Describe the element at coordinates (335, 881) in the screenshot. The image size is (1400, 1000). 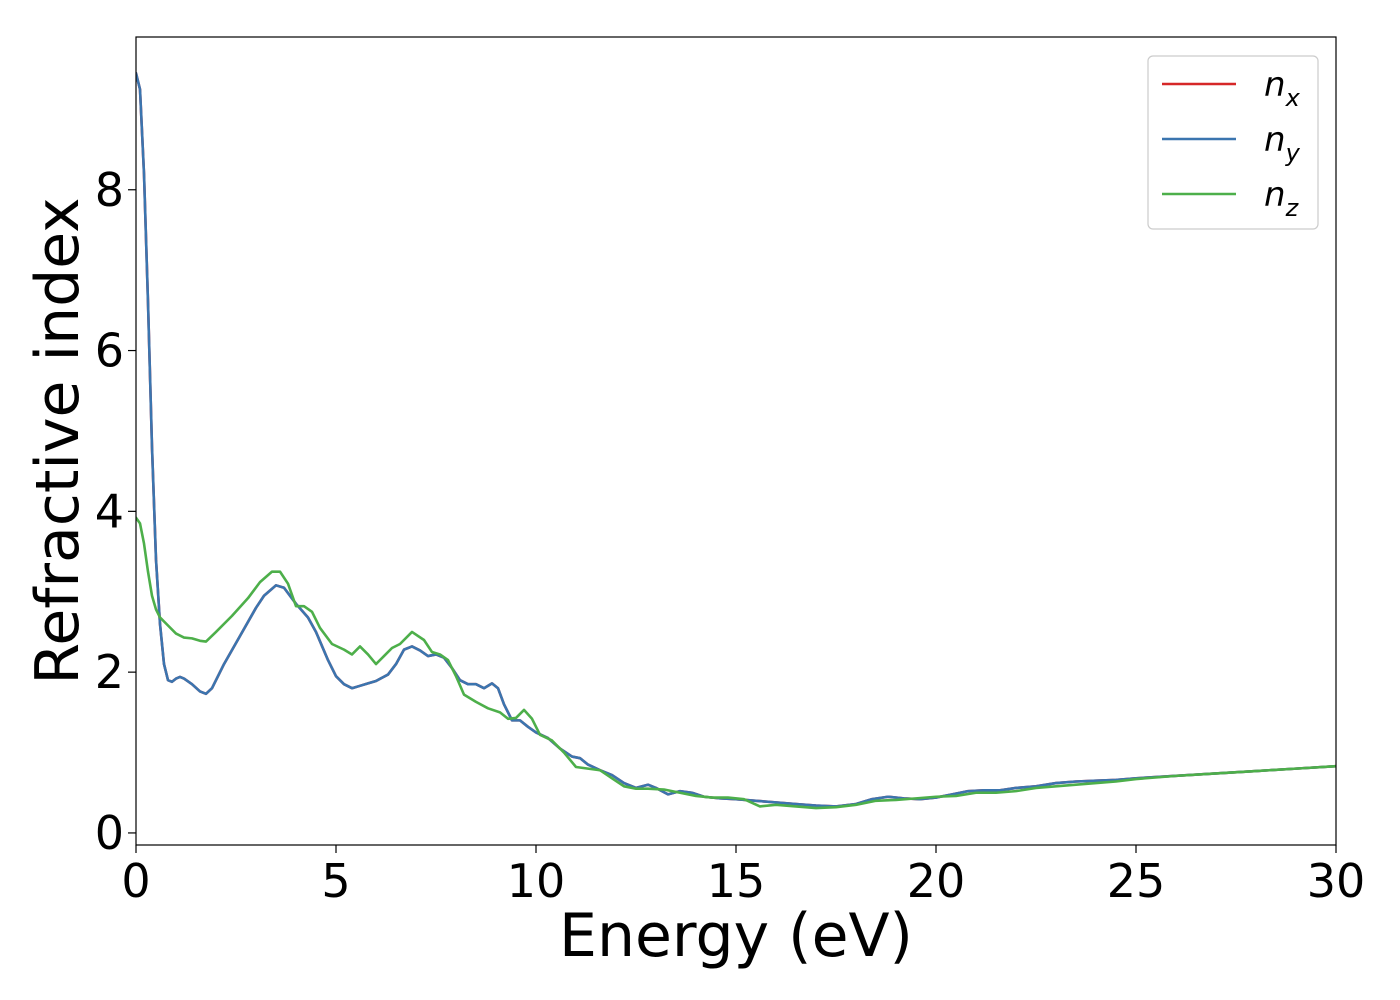
I see `x-tick-label: 5` at that location.